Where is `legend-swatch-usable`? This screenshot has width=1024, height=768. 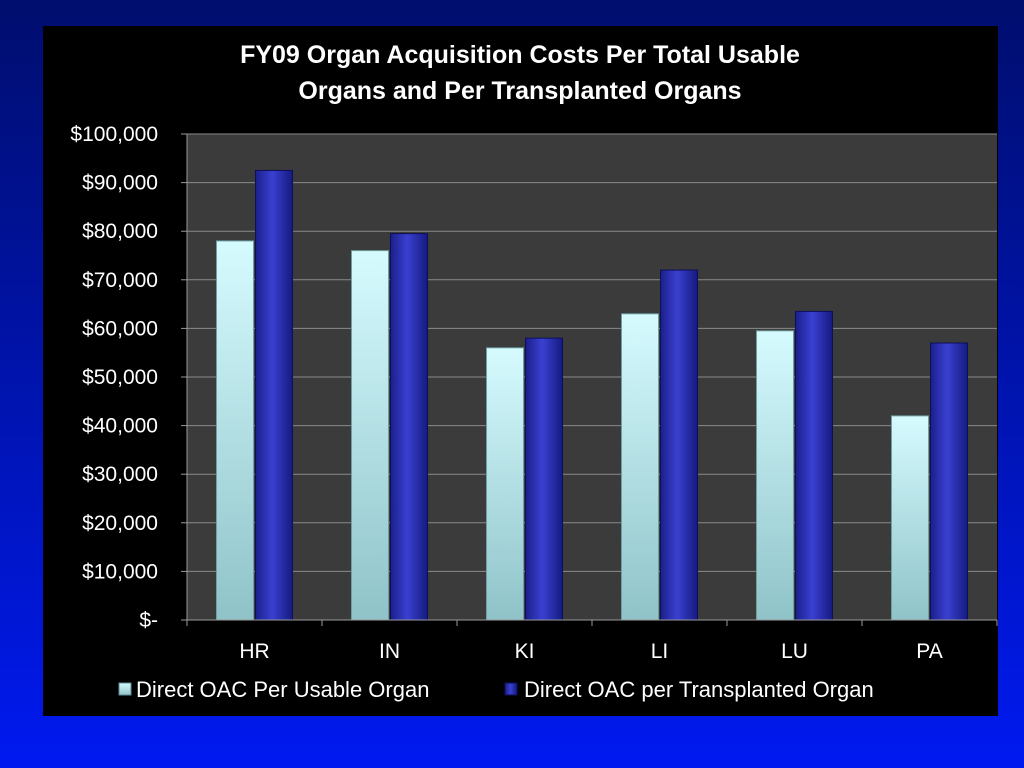 legend-swatch-usable is located at coordinates (125, 689).